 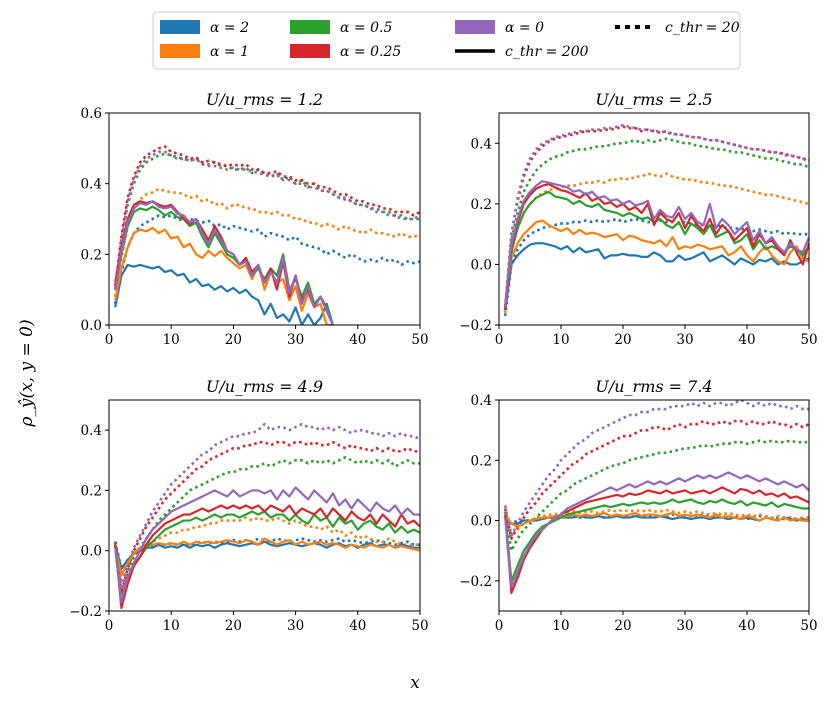 What do you see at coordinates (91, 114) in the screenshot?
I see `y-tick-label: 0.6` at bounding box center [91, 114].